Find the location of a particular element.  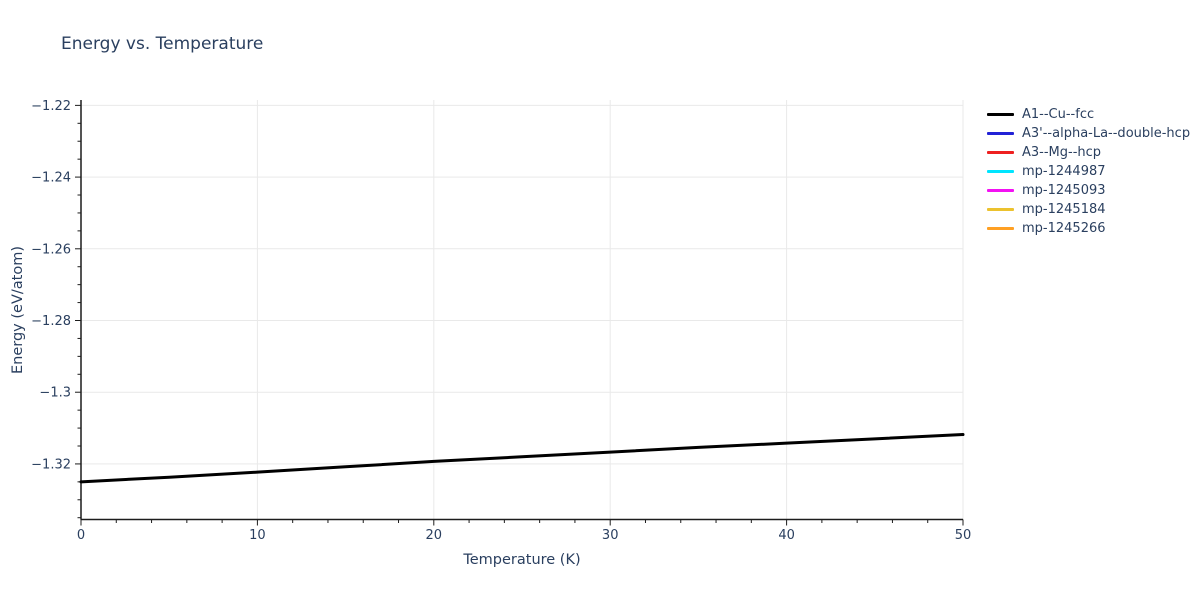

legend-label: mp-1245093 is located at coordinates (1064, 190).